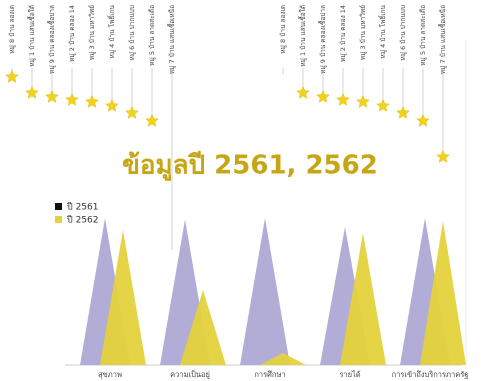 This screenshot has width=481, height=381. I want to click on legend-label: ปี 2561, so click(83, 207).